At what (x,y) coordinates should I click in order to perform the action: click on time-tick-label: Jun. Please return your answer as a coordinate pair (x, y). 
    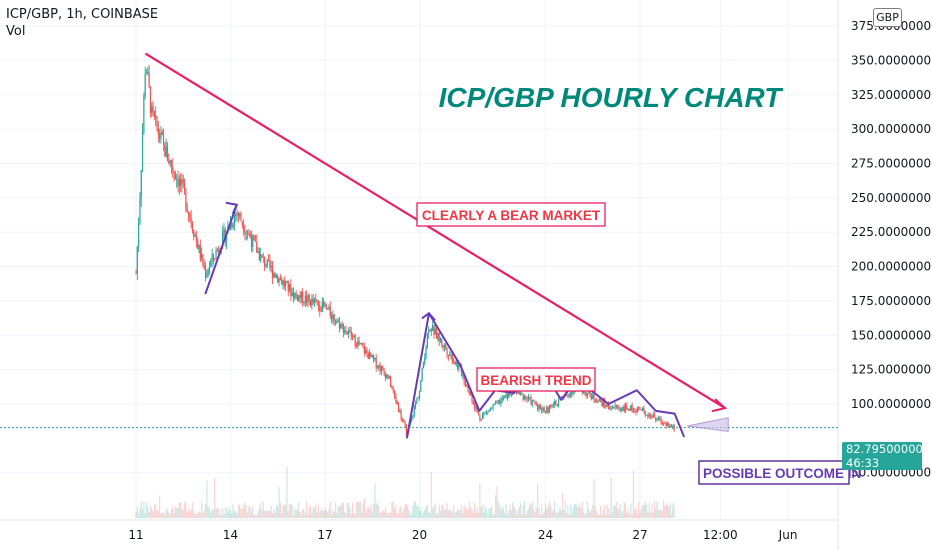
    Looking at the image, I should click on (788, 535).